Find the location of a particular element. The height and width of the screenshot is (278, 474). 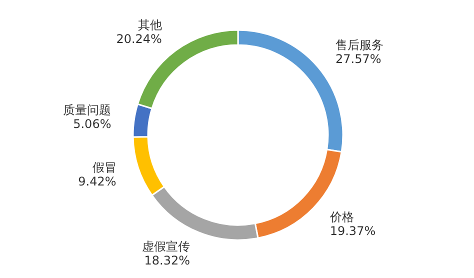

data-label: 19.37% is located at coordinates (353, 231).